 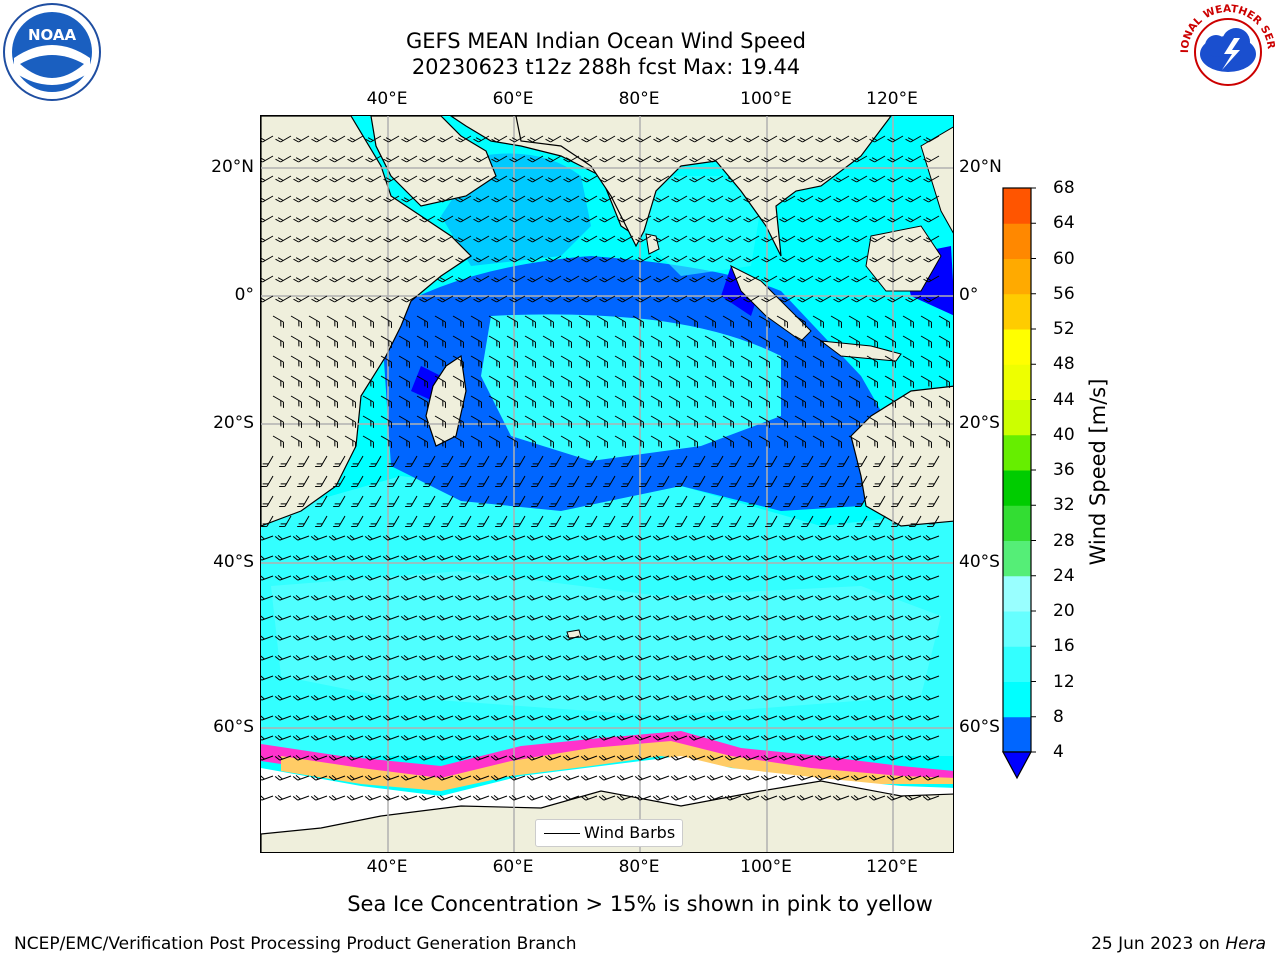 I want to click on colorbar-extend-arrow, so click(x=1017, y=765).